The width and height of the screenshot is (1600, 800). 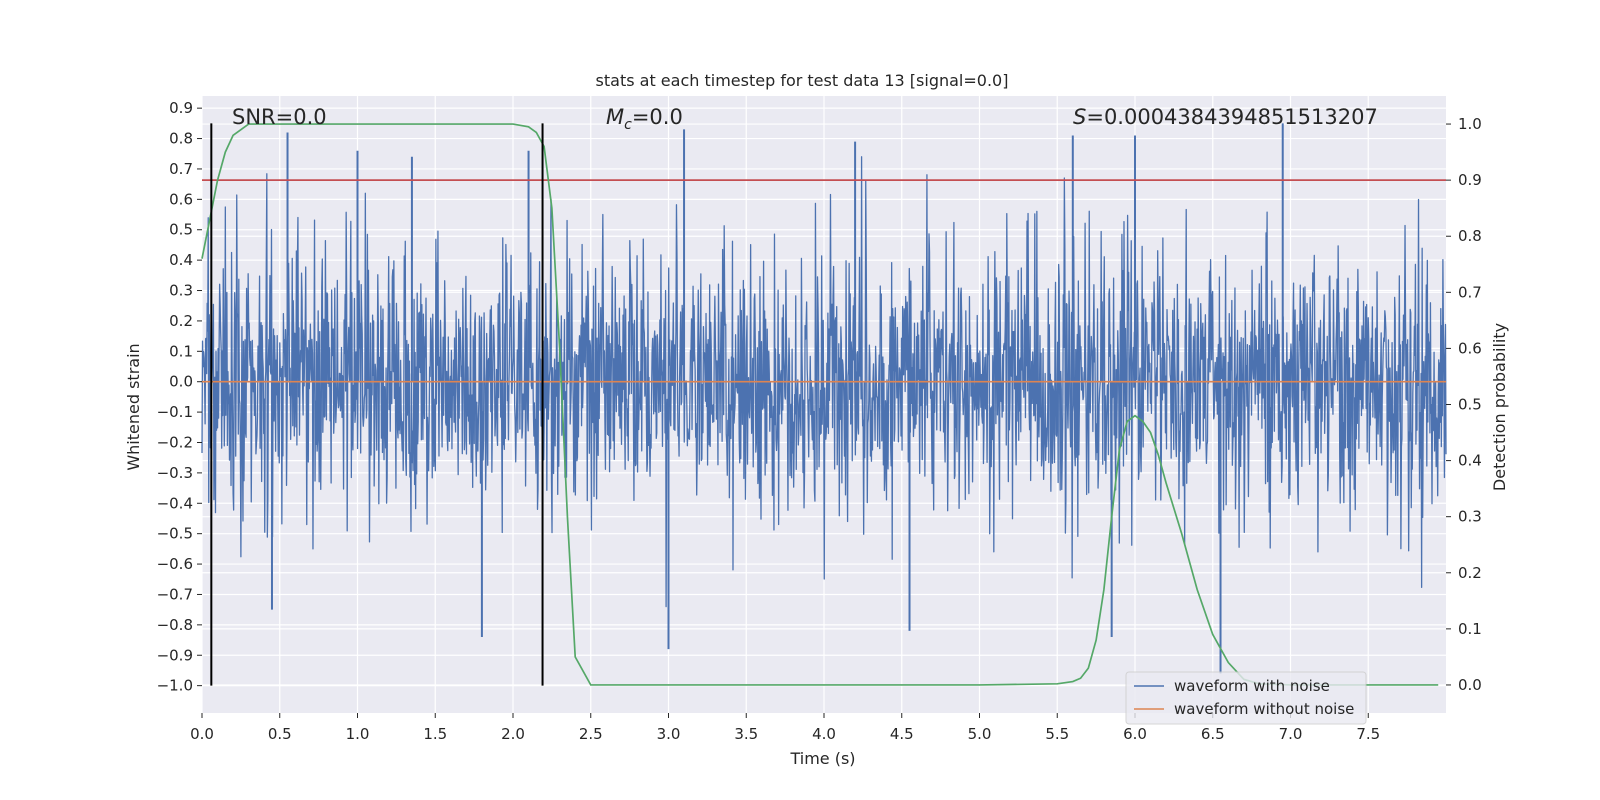 I want to click on snr-annotation: SNR=0.0, so click(x=279, y=117).